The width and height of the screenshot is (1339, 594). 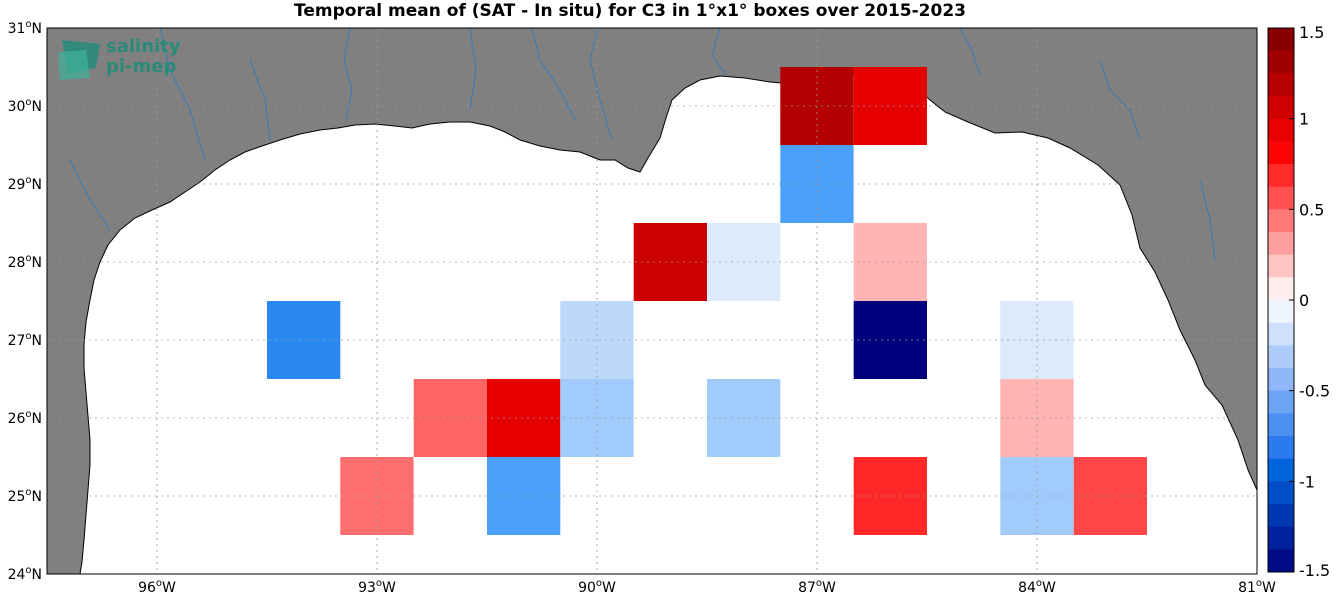 What do you see at coordinates (25, 574) in the screenshot?
I see `latitude-tick-label: 24oN` at bounding box center [25, 574].